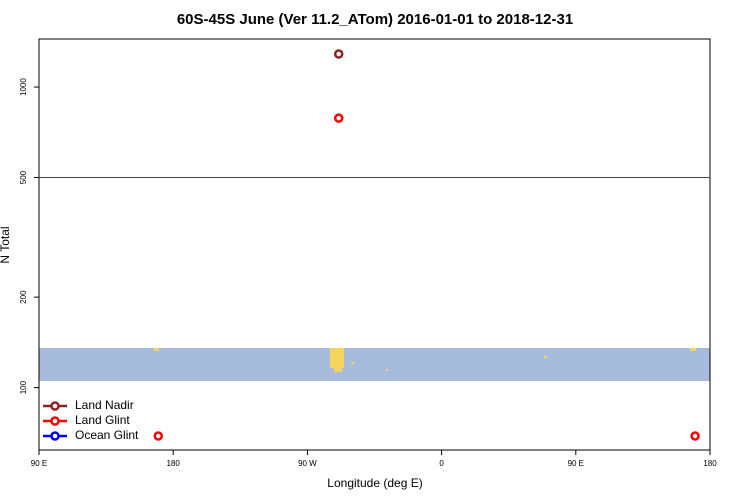 The image size is (750, 500). I want to click on legend-label: Land Nadir, so click(104, 405).